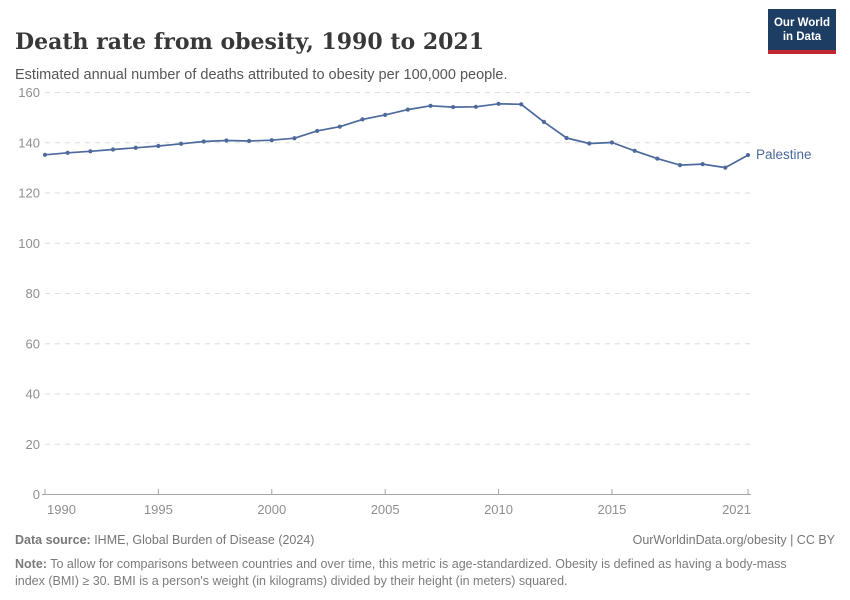 This screenshot has width=850, height=600. What do you see at coordinates (801, 23) in the screenshot?
I see `owid-logo-line1: Our World` at bounding box center [801, 23].